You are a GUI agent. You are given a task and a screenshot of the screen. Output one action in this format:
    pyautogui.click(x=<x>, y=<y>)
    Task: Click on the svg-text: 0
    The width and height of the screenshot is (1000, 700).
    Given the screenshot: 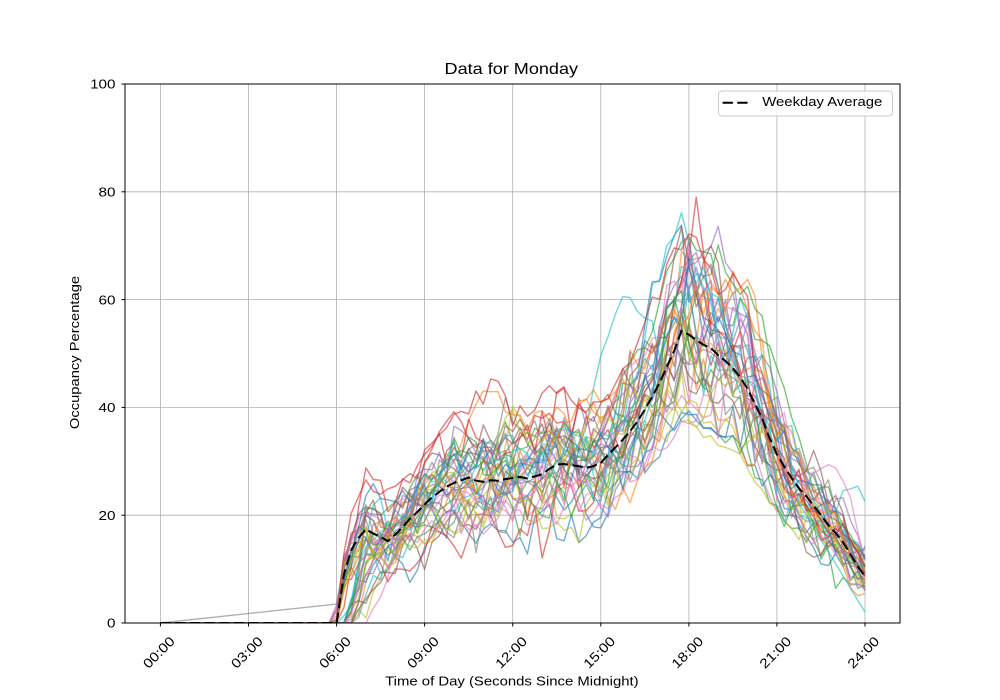 What is the action you would take?
    pyautogui.click(x=111, y=623)
    